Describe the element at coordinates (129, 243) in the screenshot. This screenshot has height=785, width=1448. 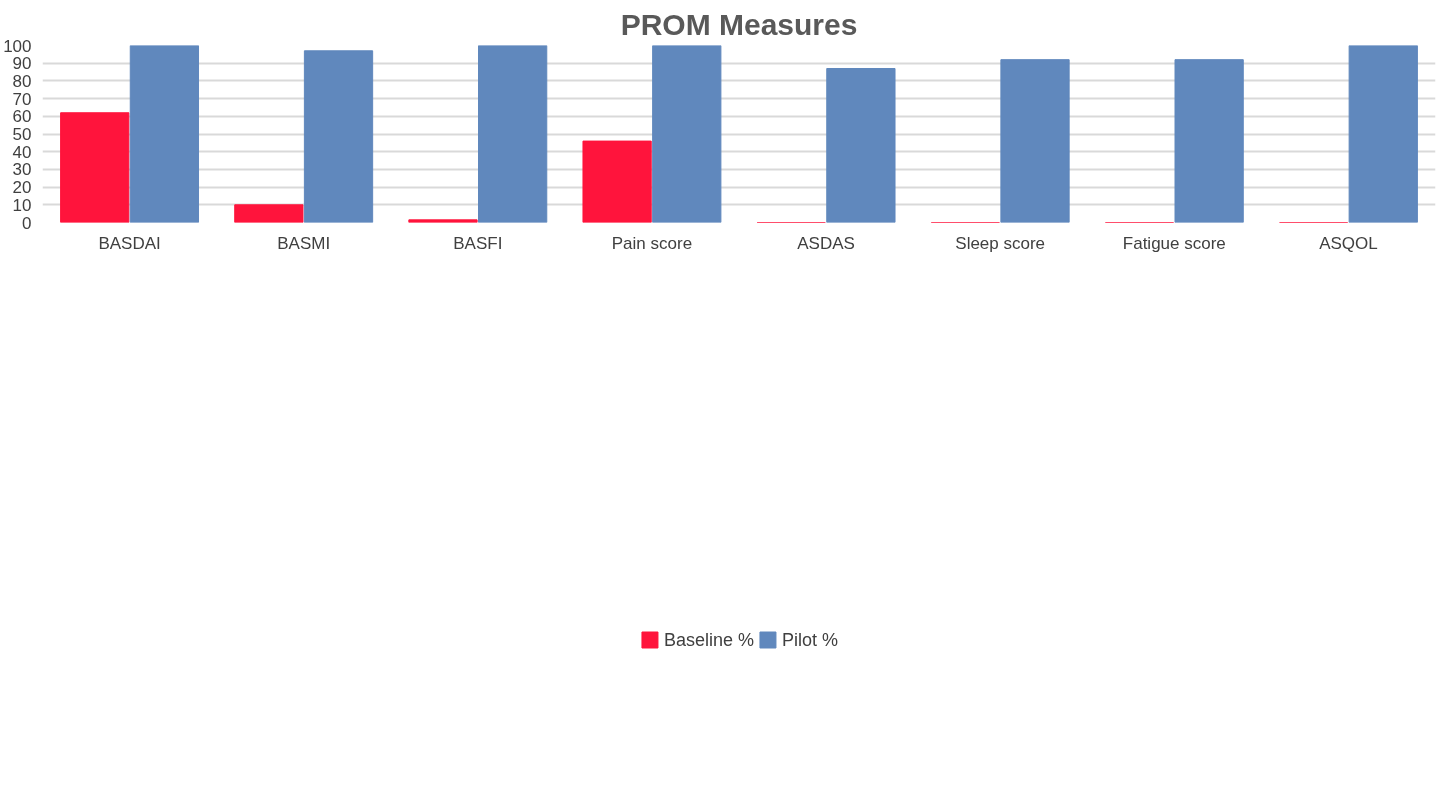
I see `x-tick-label: BASDAI` at that location.